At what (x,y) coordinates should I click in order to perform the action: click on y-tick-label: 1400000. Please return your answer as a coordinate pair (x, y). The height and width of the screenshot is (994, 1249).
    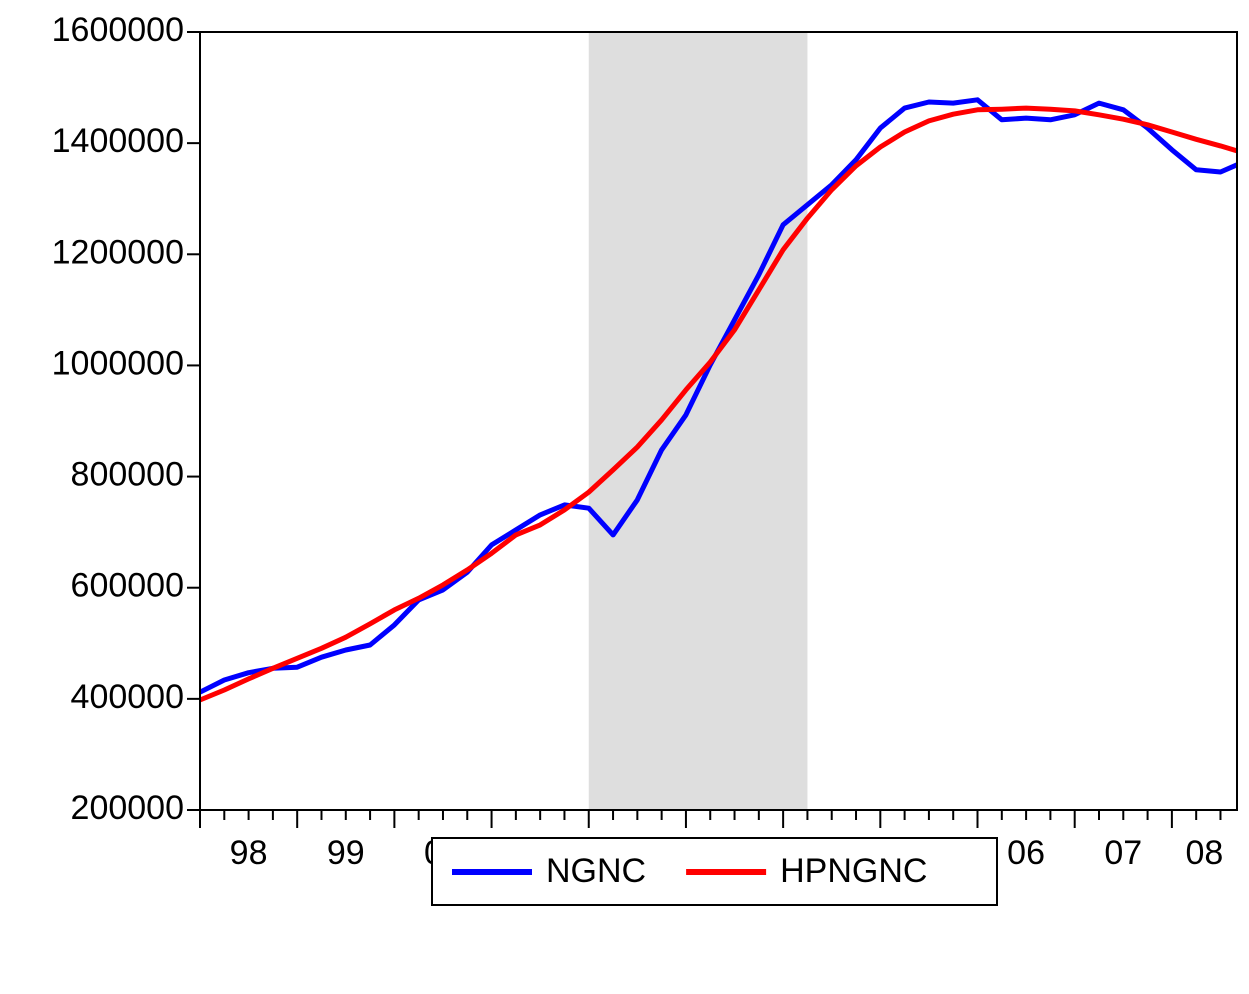
    Looking at the image, I should click on (118, 141).